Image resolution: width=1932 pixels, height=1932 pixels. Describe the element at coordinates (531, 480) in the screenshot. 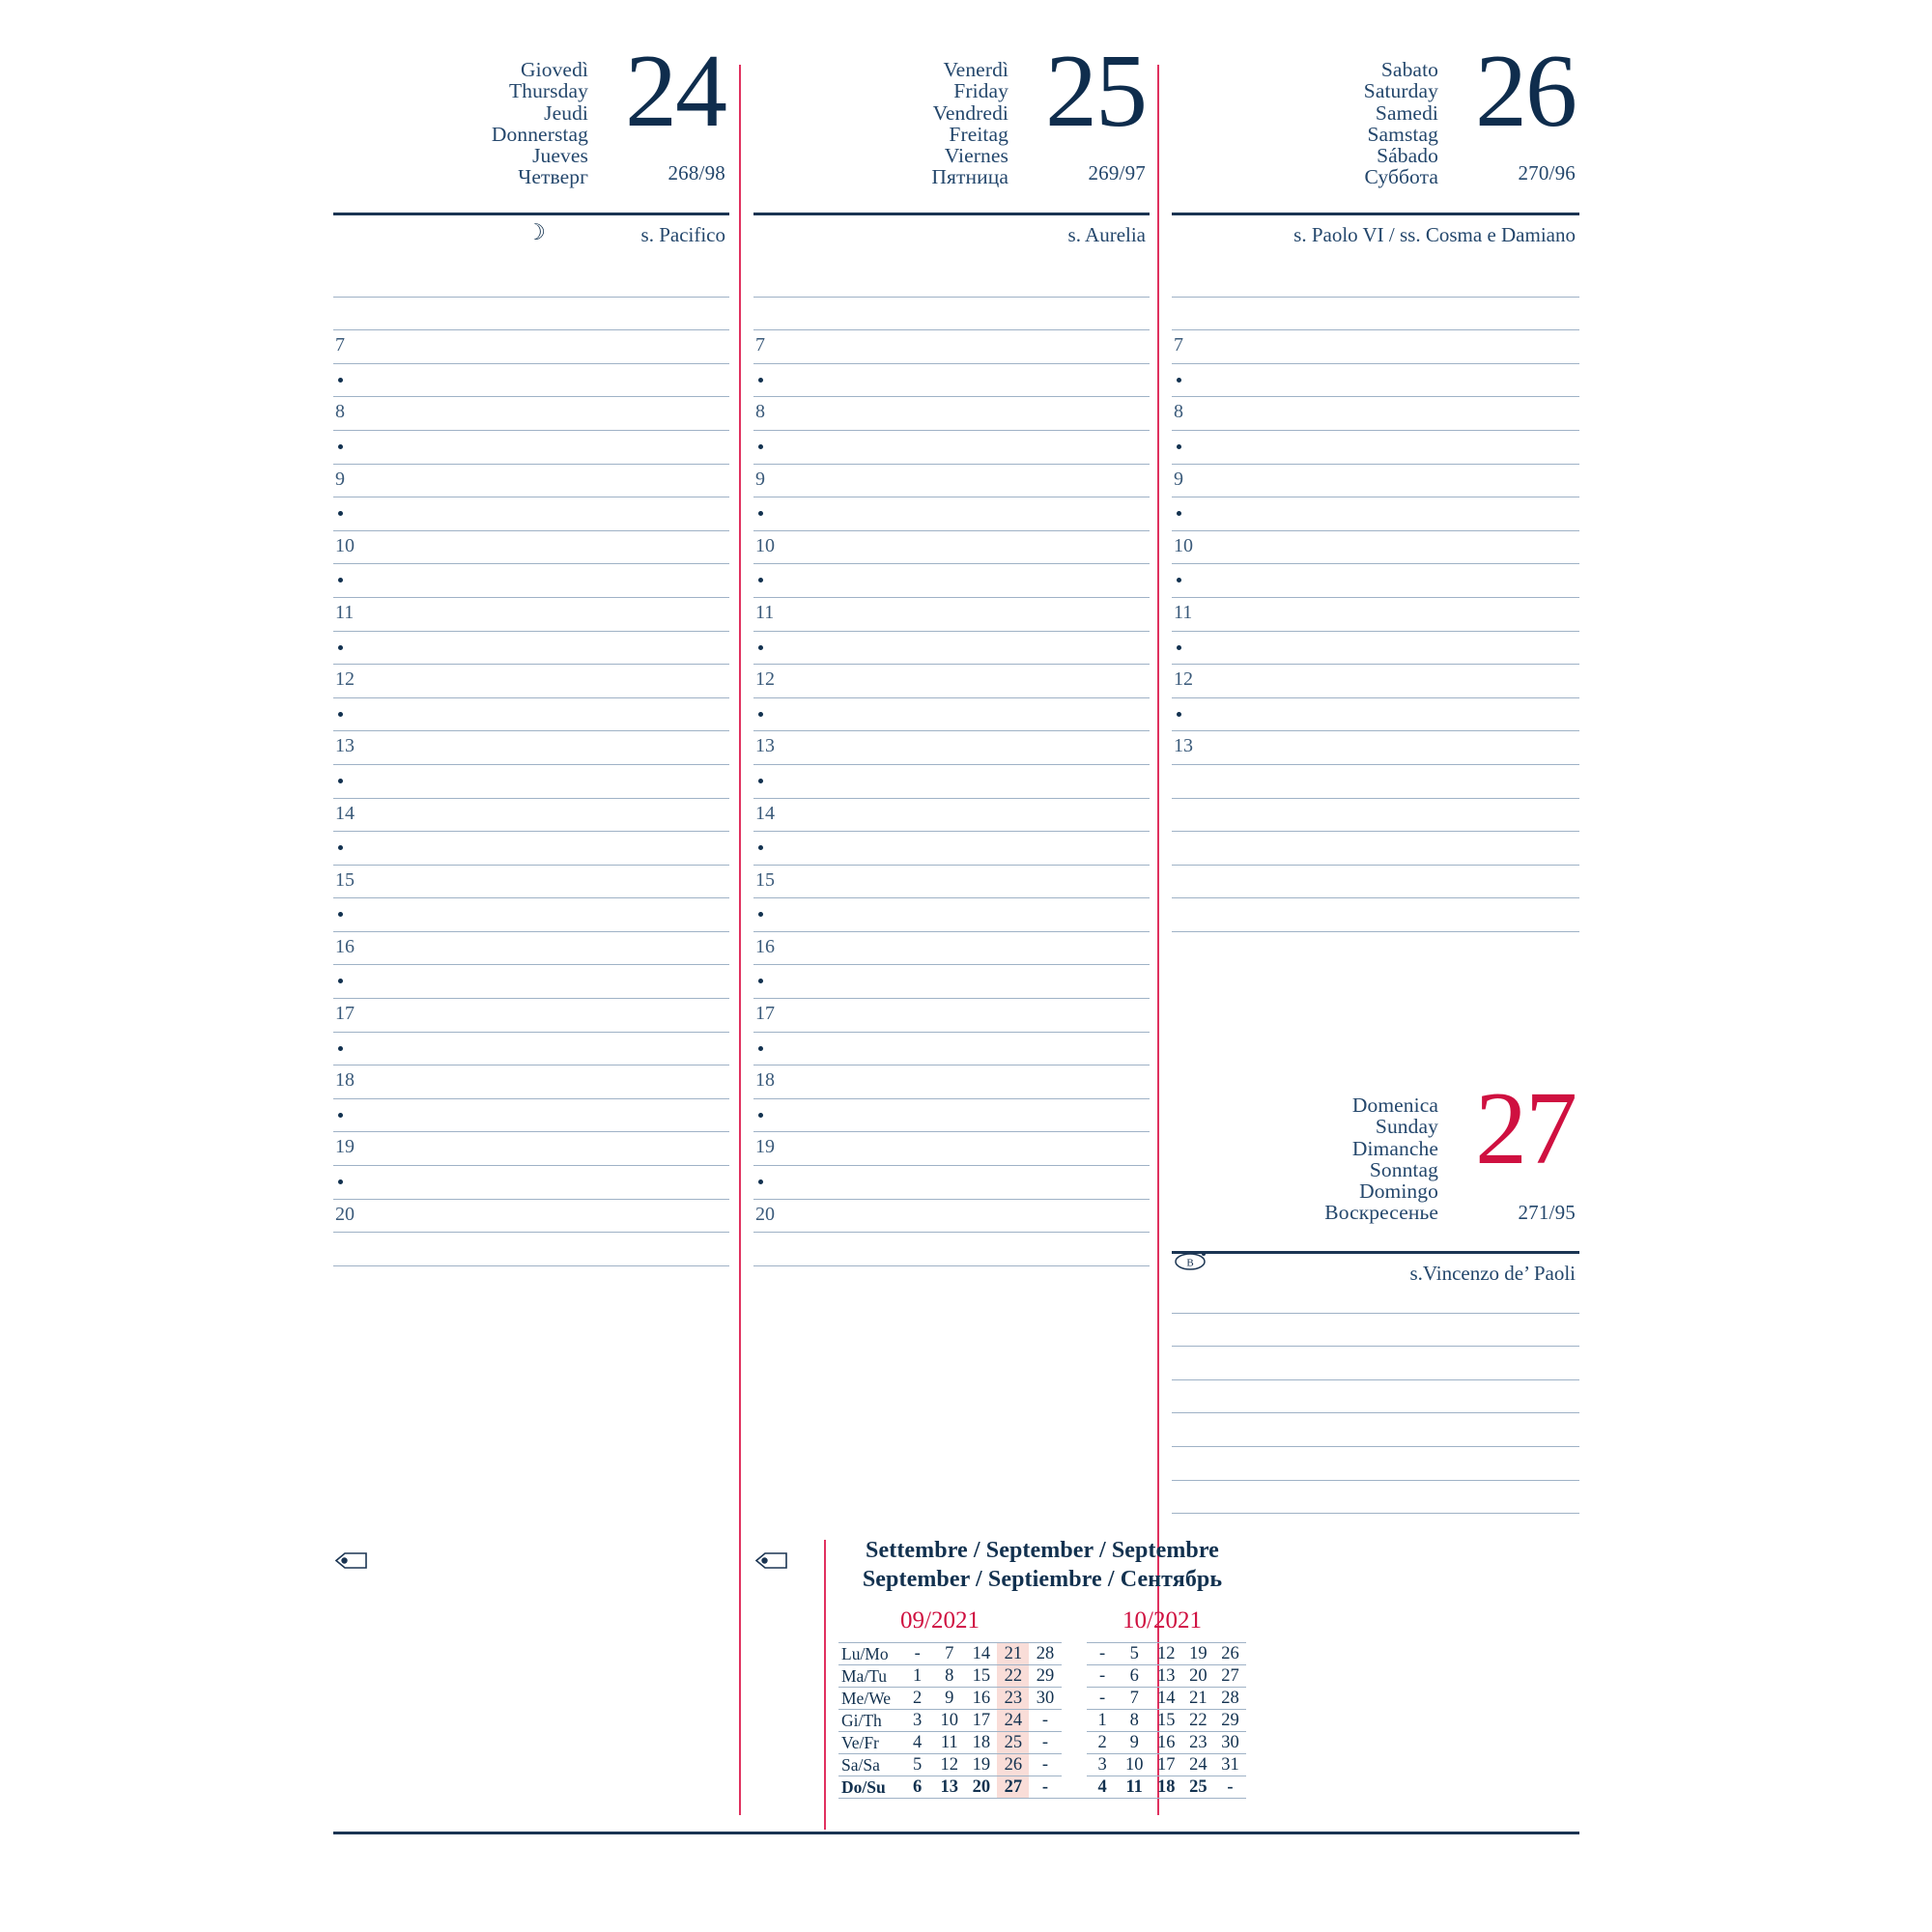

I see `hour-row: 9` at that location.